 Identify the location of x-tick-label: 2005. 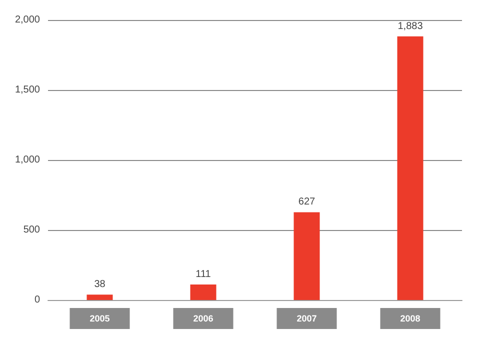
(100, 319).